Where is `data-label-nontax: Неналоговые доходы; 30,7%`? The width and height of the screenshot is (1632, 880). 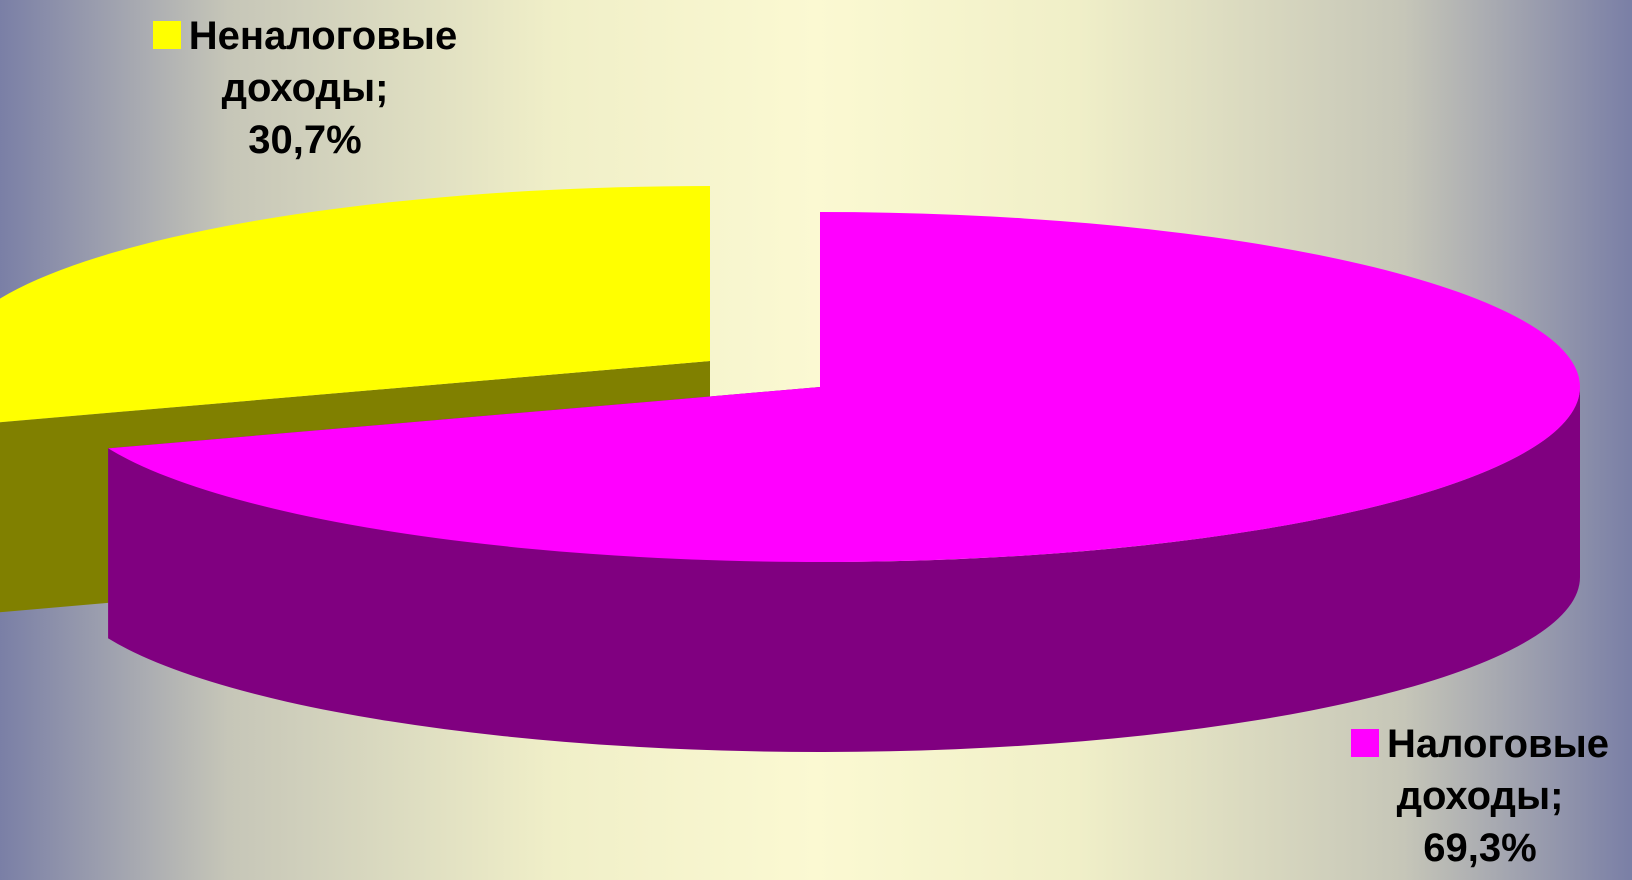 data-label-nontax: Неналоговые доходы; 30,7% is located at coordinates (305, 88).